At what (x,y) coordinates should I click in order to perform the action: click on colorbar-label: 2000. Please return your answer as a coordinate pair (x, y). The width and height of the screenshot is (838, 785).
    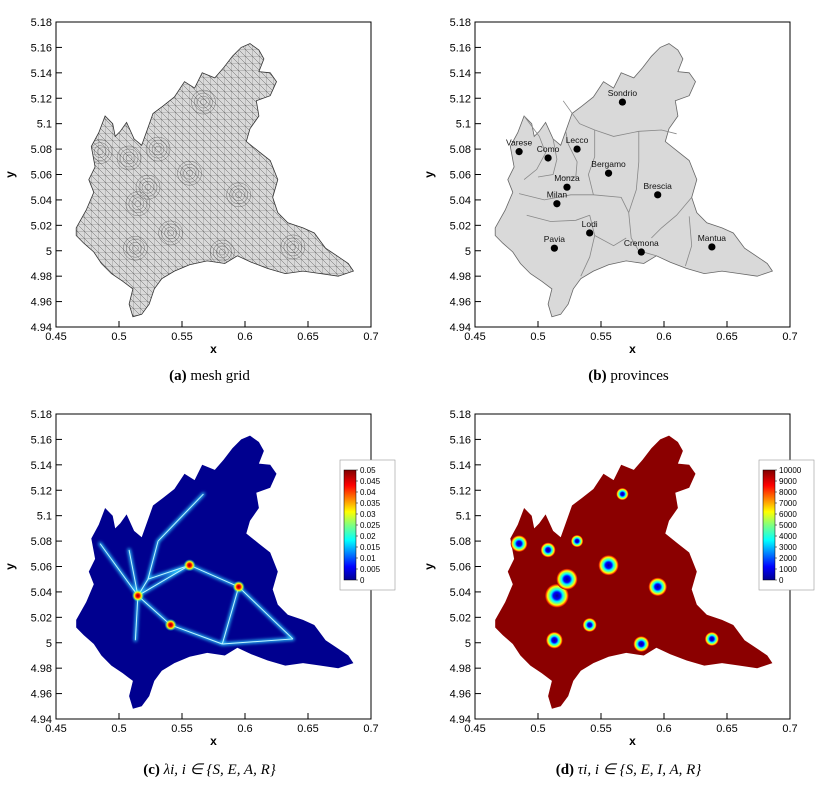
    Looking at the image, I should click on (788, 558).